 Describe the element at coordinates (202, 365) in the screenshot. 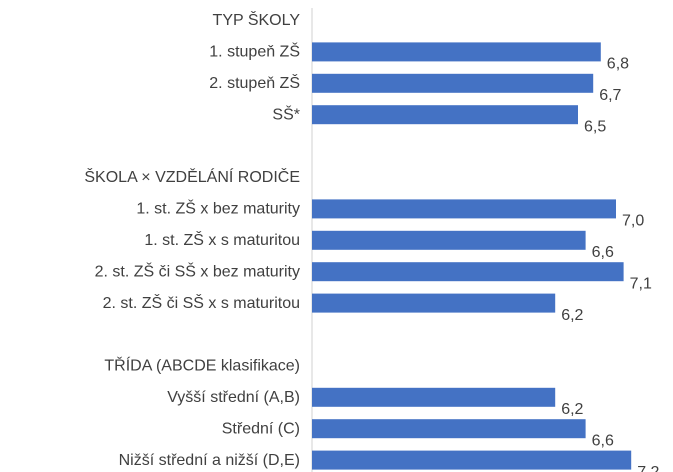

I see `group-header: TŘÍDA (ABCDE klasifikace)` at that location.